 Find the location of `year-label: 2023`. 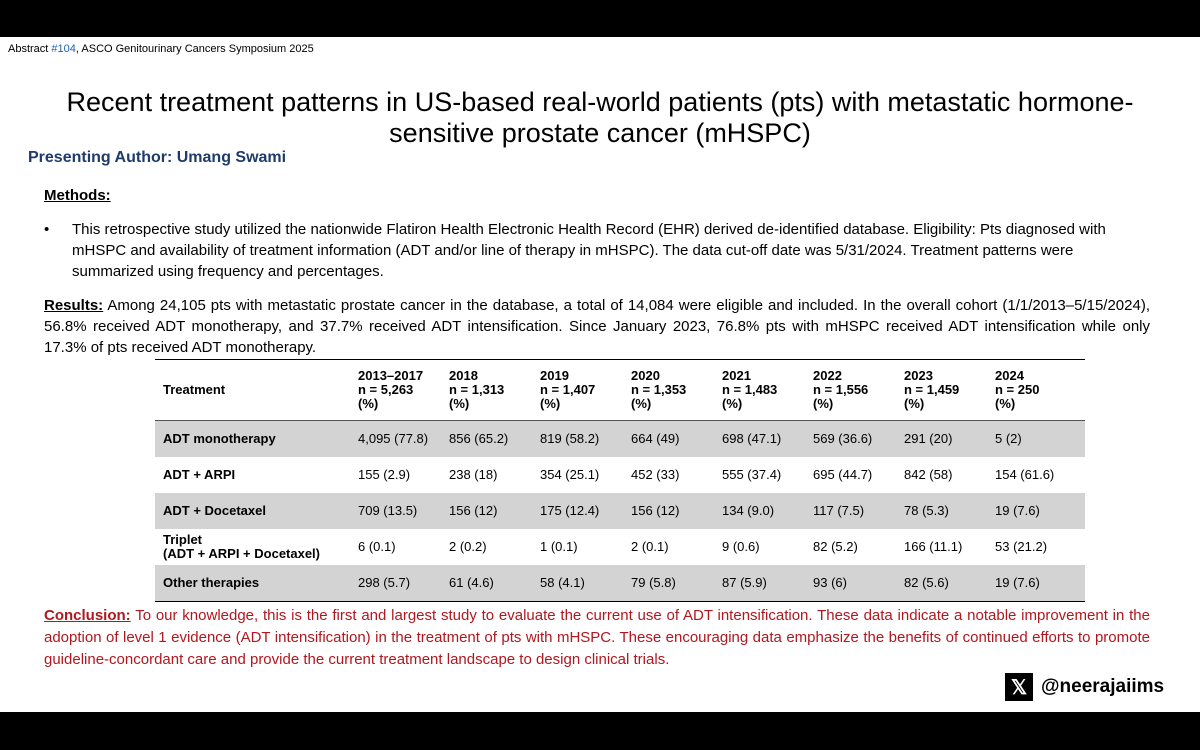

year-label: 2023 is located at coordinates (918, 375).